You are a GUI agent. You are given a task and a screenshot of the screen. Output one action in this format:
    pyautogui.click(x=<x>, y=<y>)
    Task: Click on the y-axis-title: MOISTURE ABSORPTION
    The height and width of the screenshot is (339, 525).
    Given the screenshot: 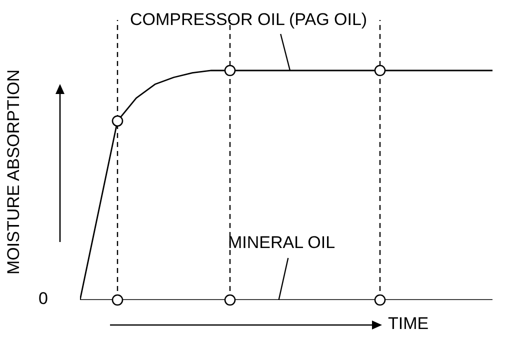 What is the action you would take?
    pyautogui.click(x=13, y=172)
    